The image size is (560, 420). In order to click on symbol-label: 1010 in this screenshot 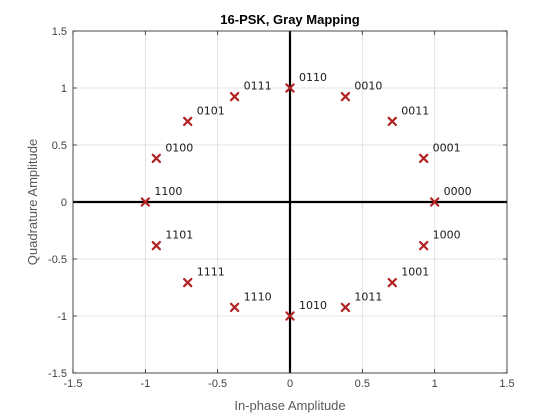, I will do `click(313, 305)`.